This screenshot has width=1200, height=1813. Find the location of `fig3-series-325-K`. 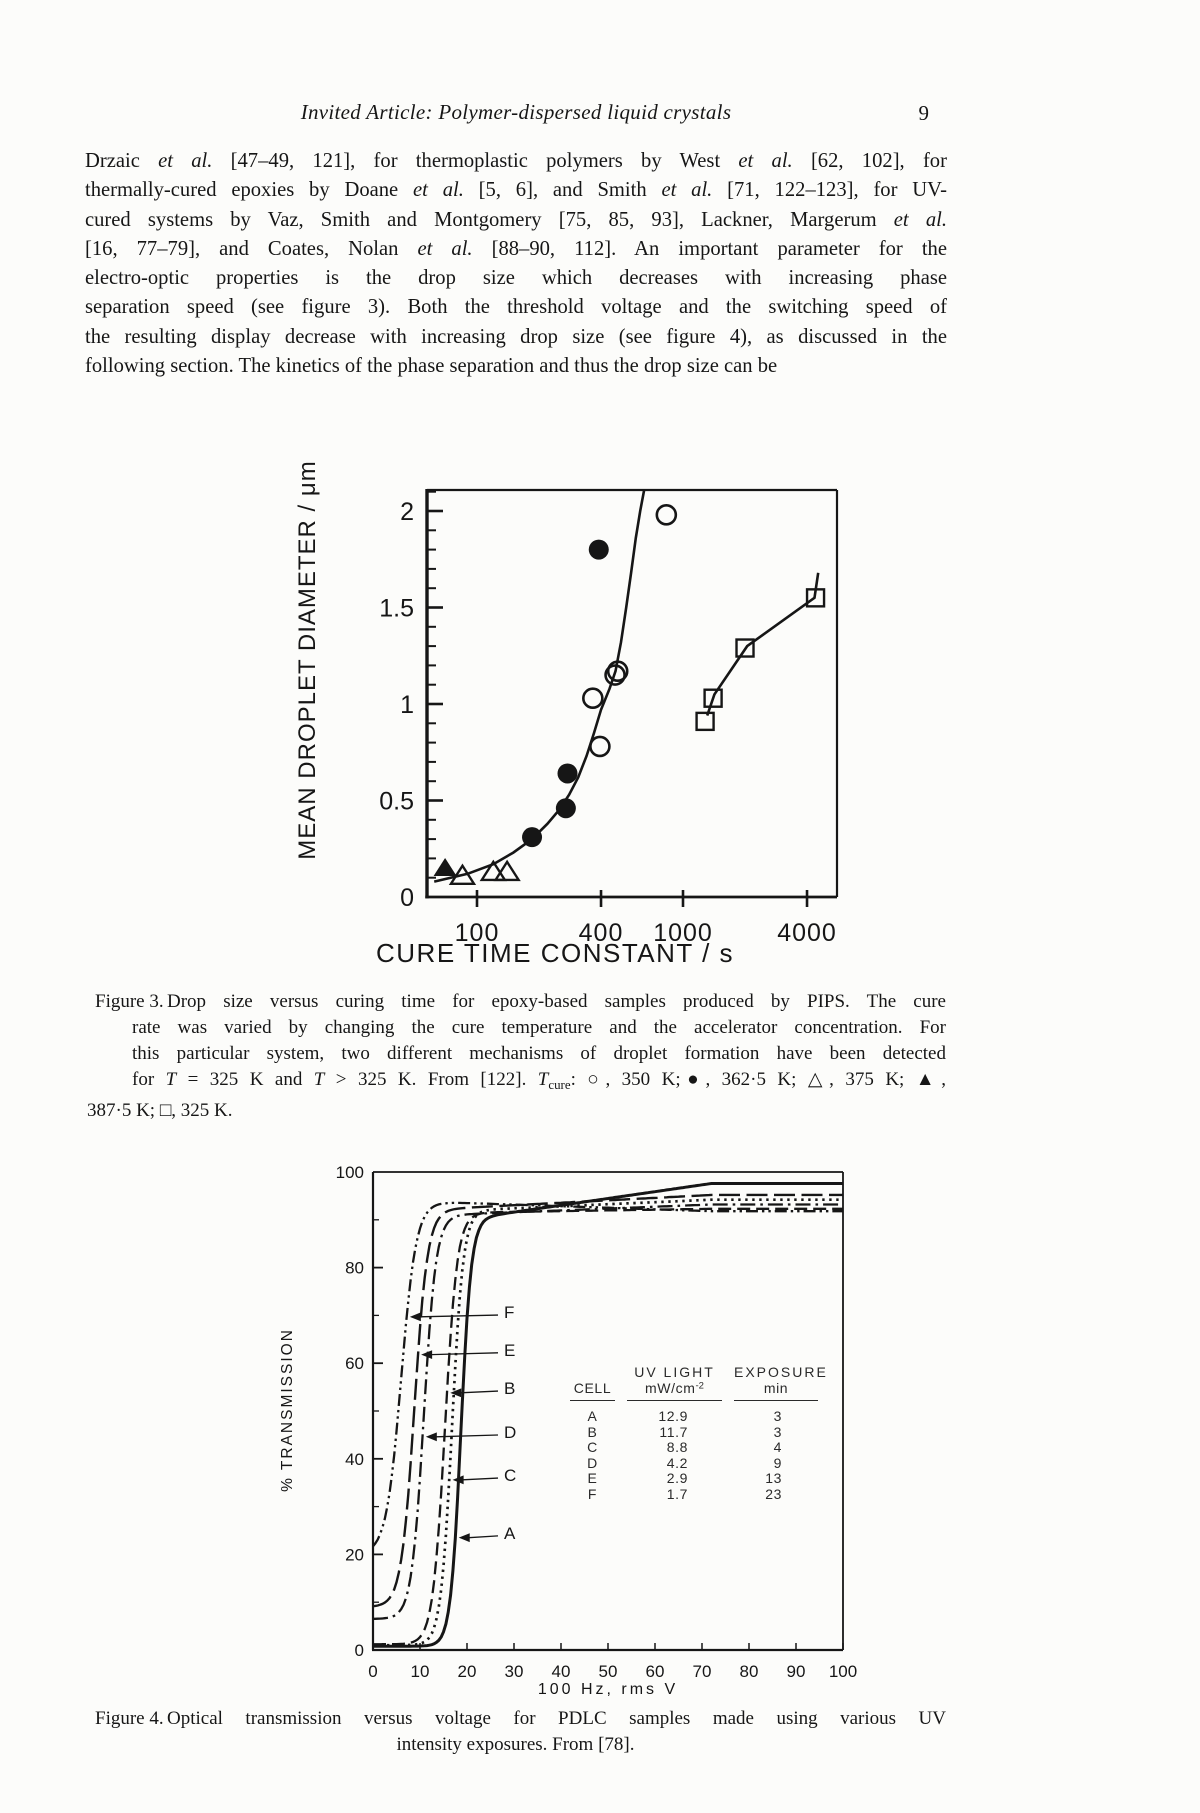

fig3-series-325-K is located at coordinates (760, 660).